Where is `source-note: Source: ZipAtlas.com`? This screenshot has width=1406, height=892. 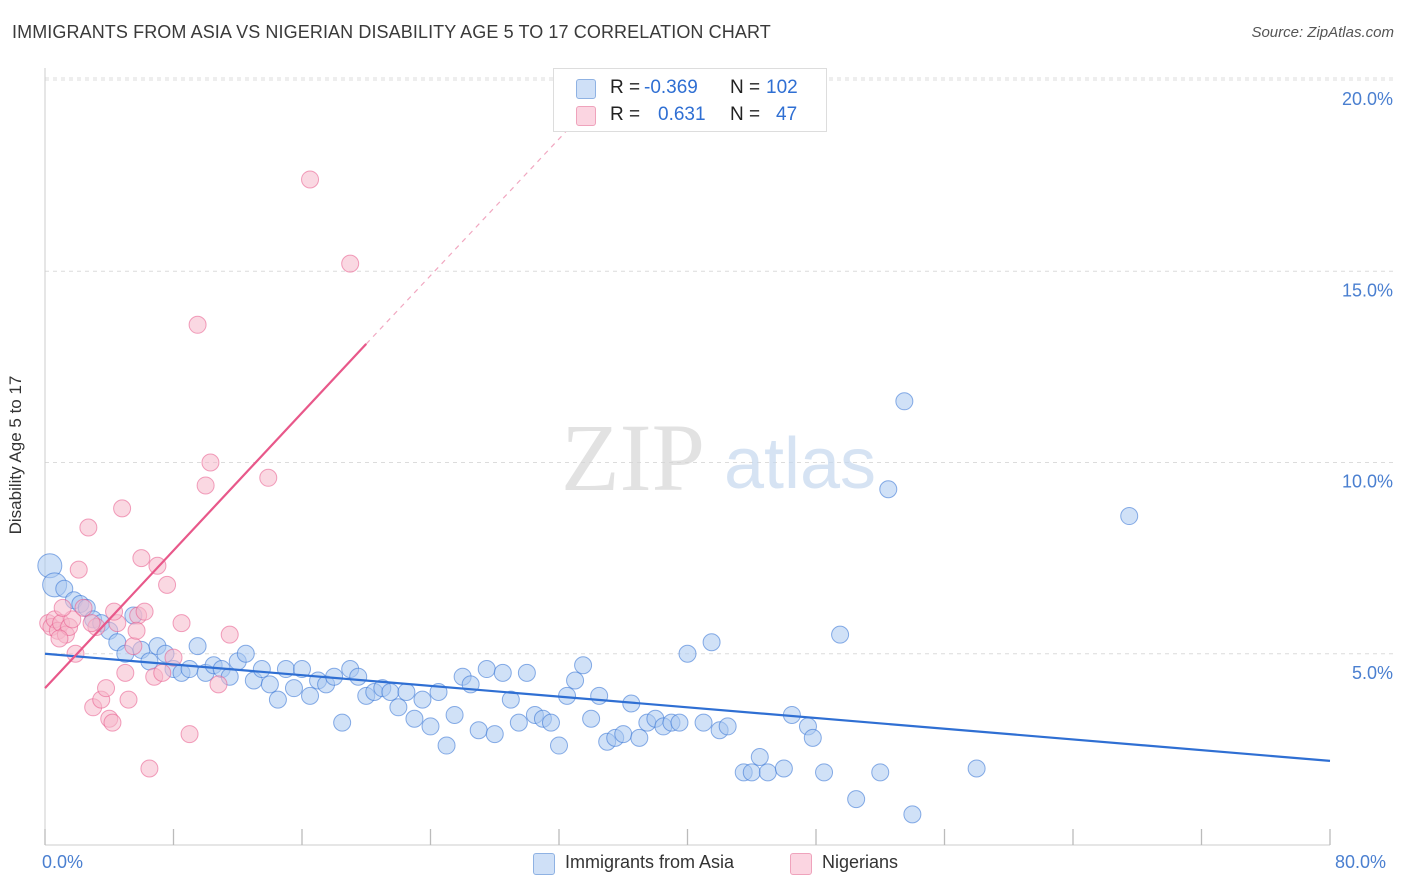 source-note: Source: ZipAtlas.com is located at coordinates (1322, 32).